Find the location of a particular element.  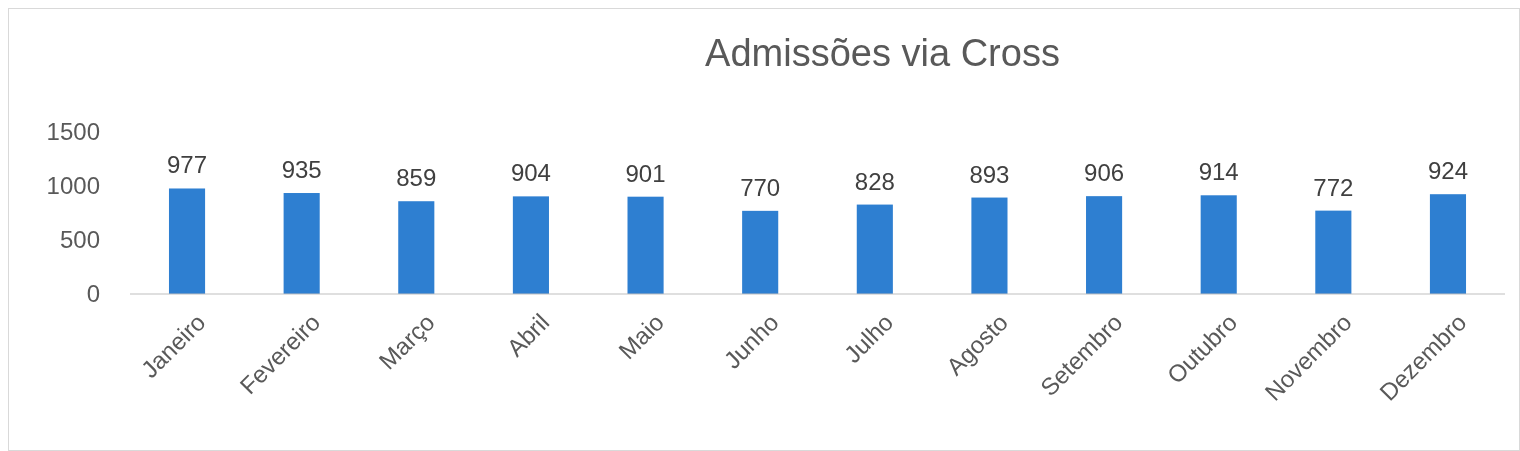

data-label: 935 is located at coordinates (301, 170).